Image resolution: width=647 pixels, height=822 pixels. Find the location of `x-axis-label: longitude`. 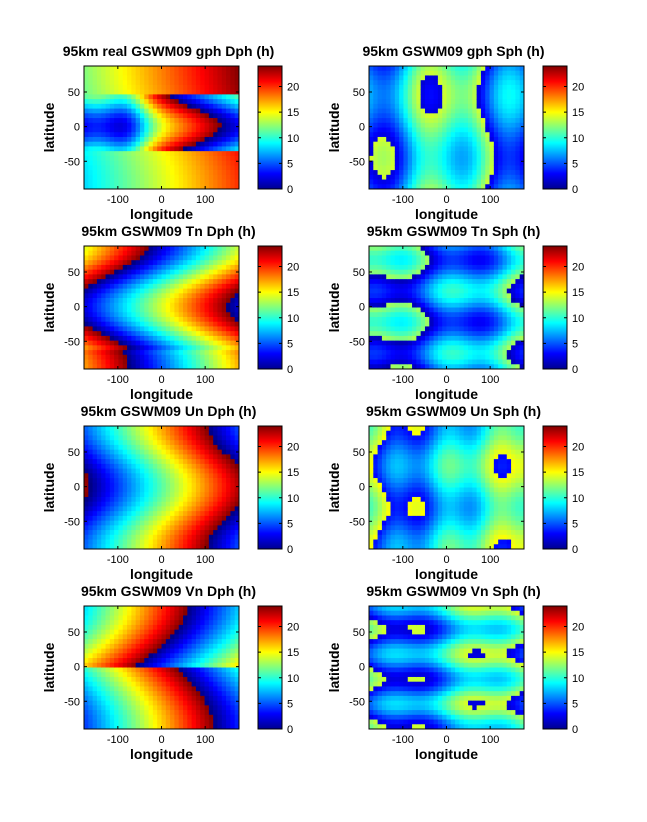

x-axis-label: longitude is located at coordinates (161, 394).